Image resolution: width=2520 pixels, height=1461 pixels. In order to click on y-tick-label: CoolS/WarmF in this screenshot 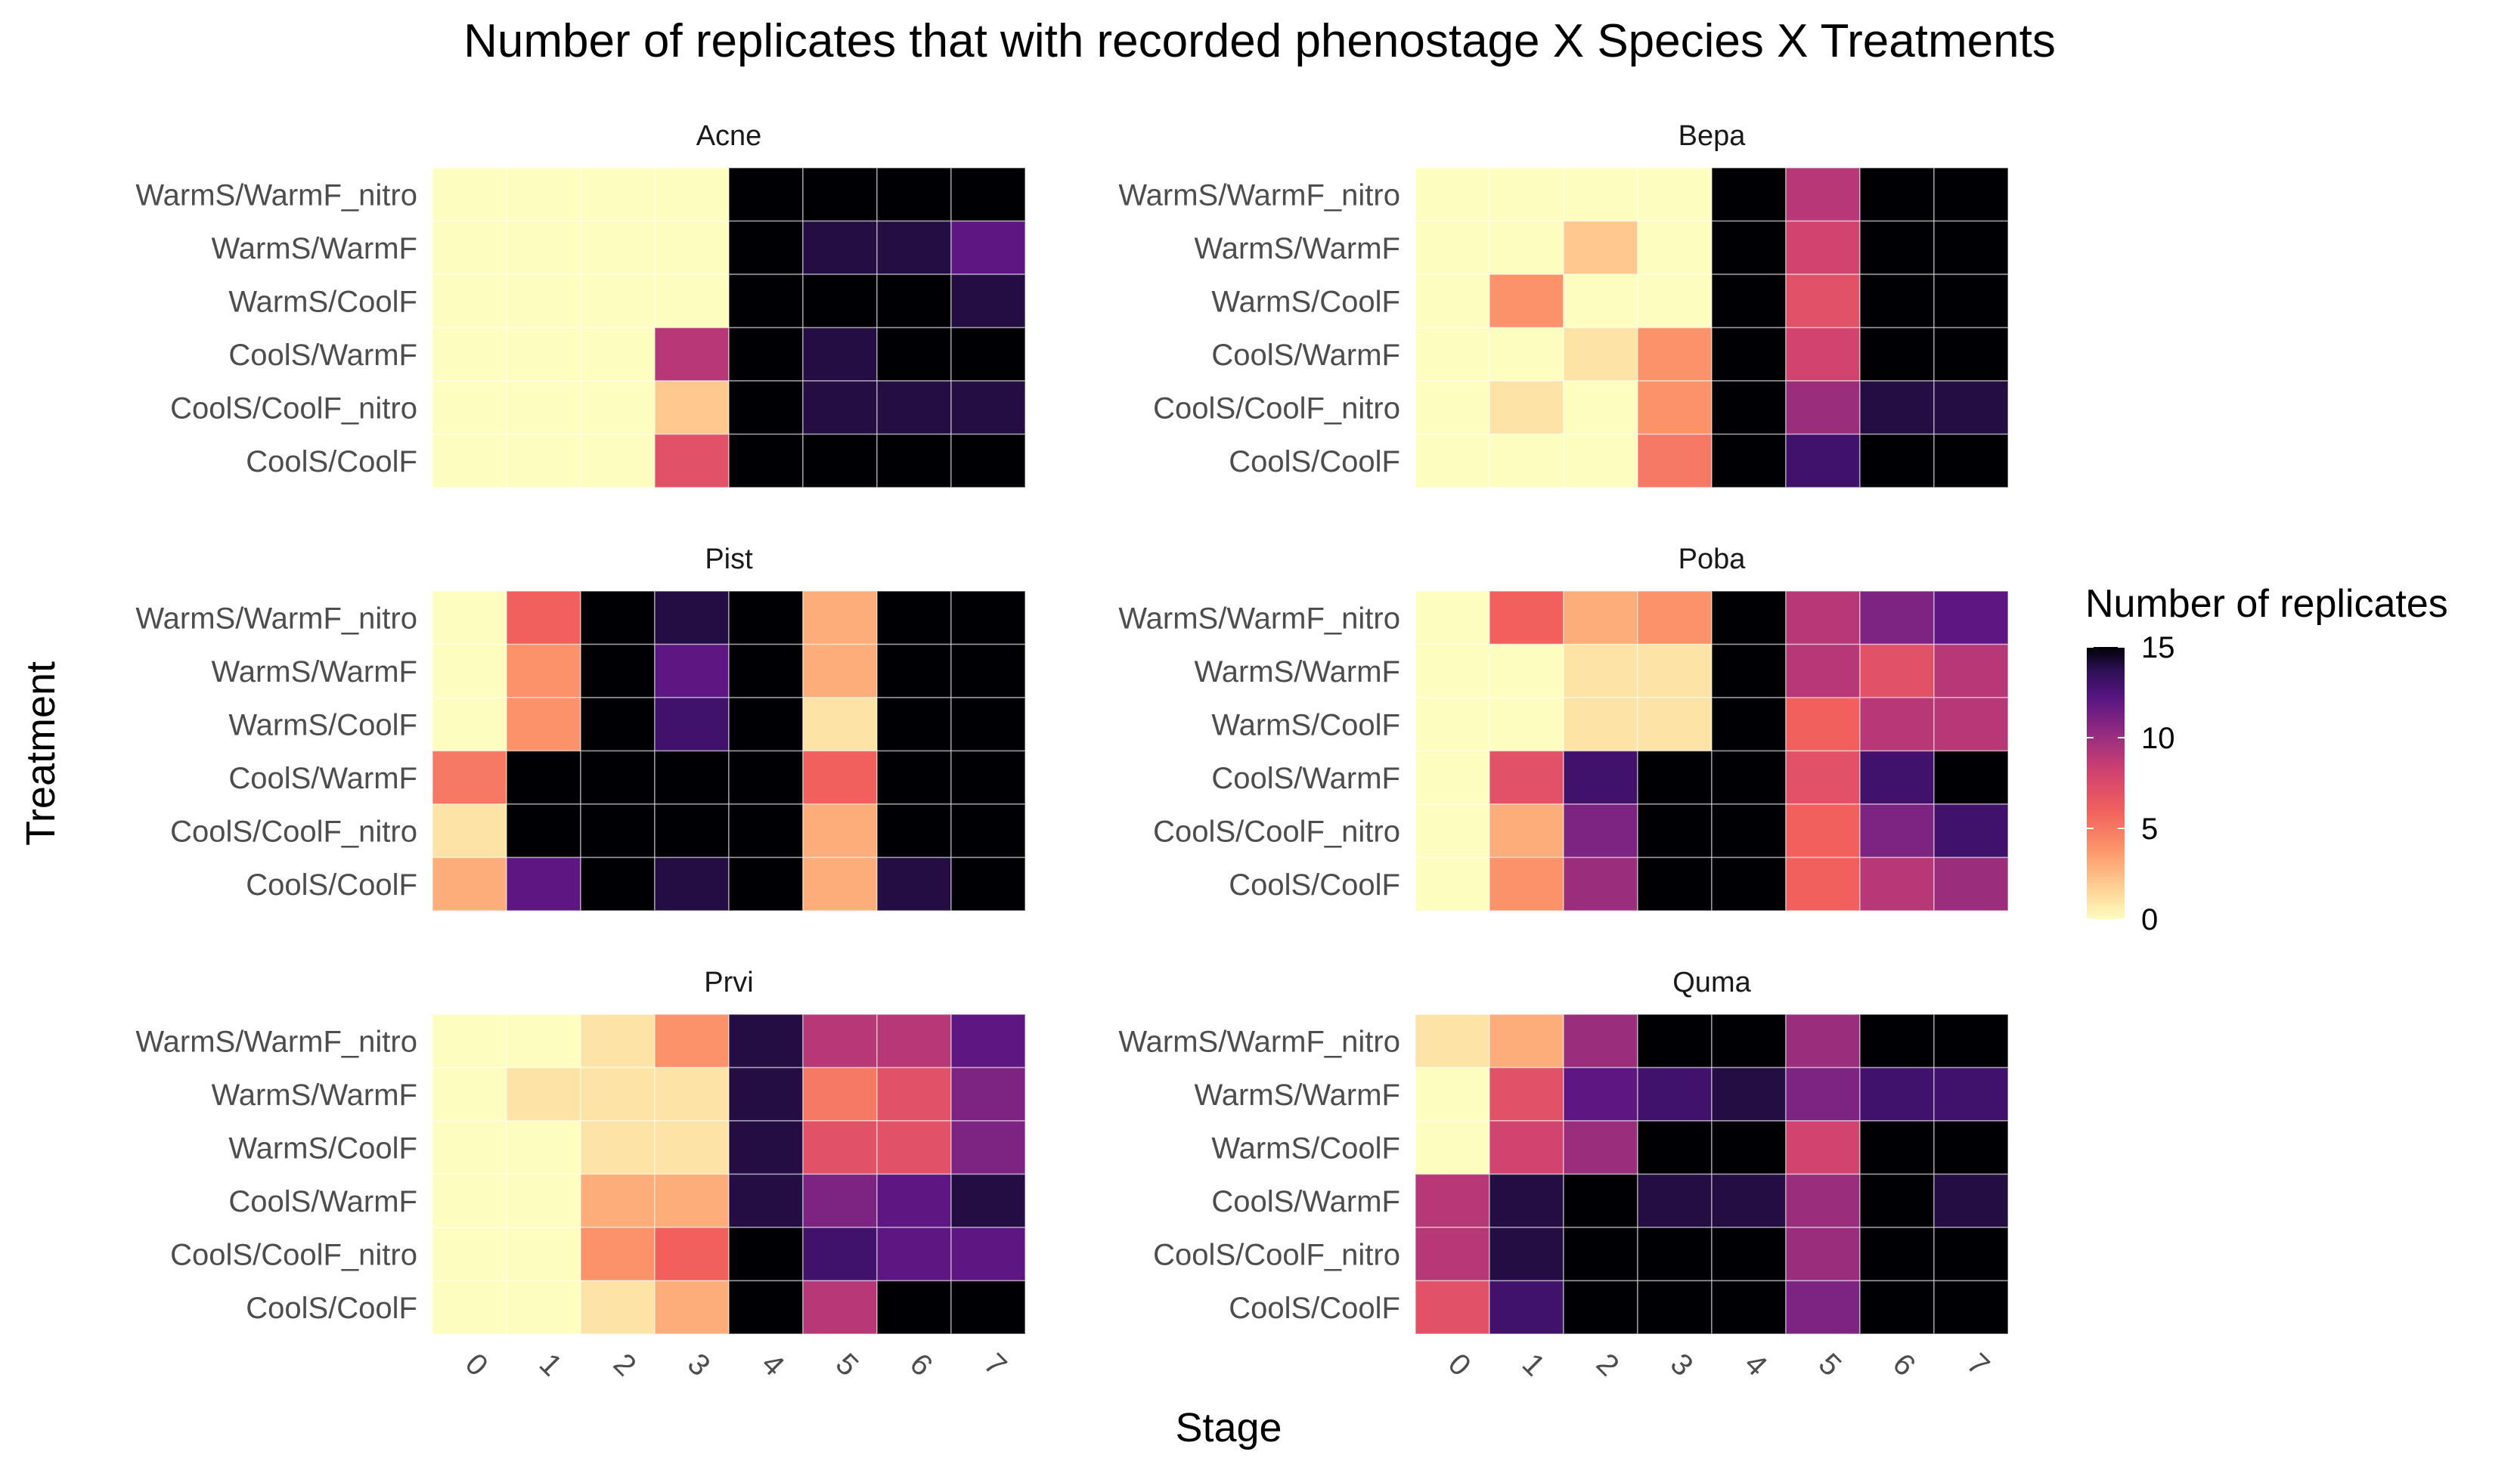, I will do `click(322, 1201)`.